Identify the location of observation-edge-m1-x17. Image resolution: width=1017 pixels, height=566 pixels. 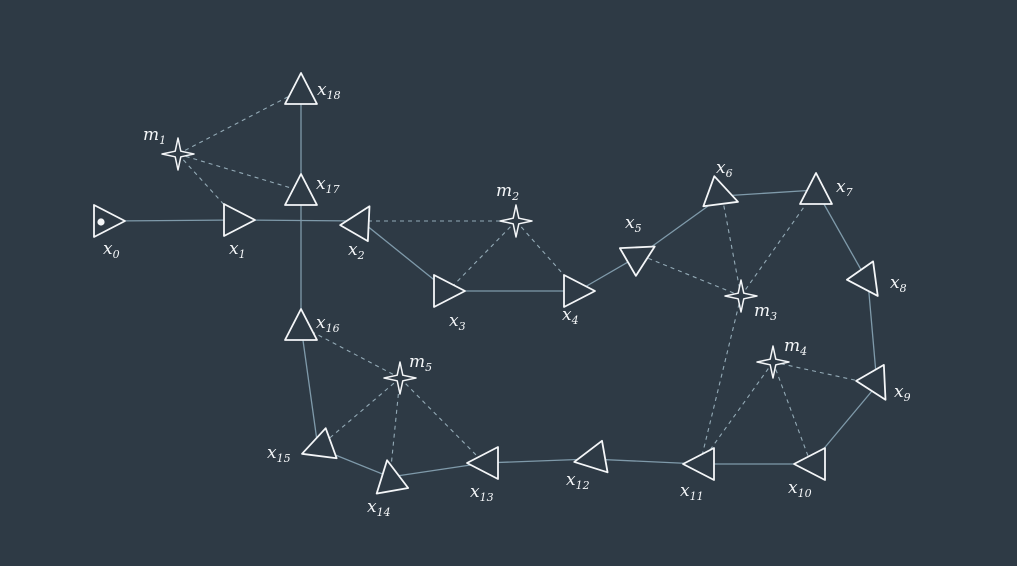
(239, 172).